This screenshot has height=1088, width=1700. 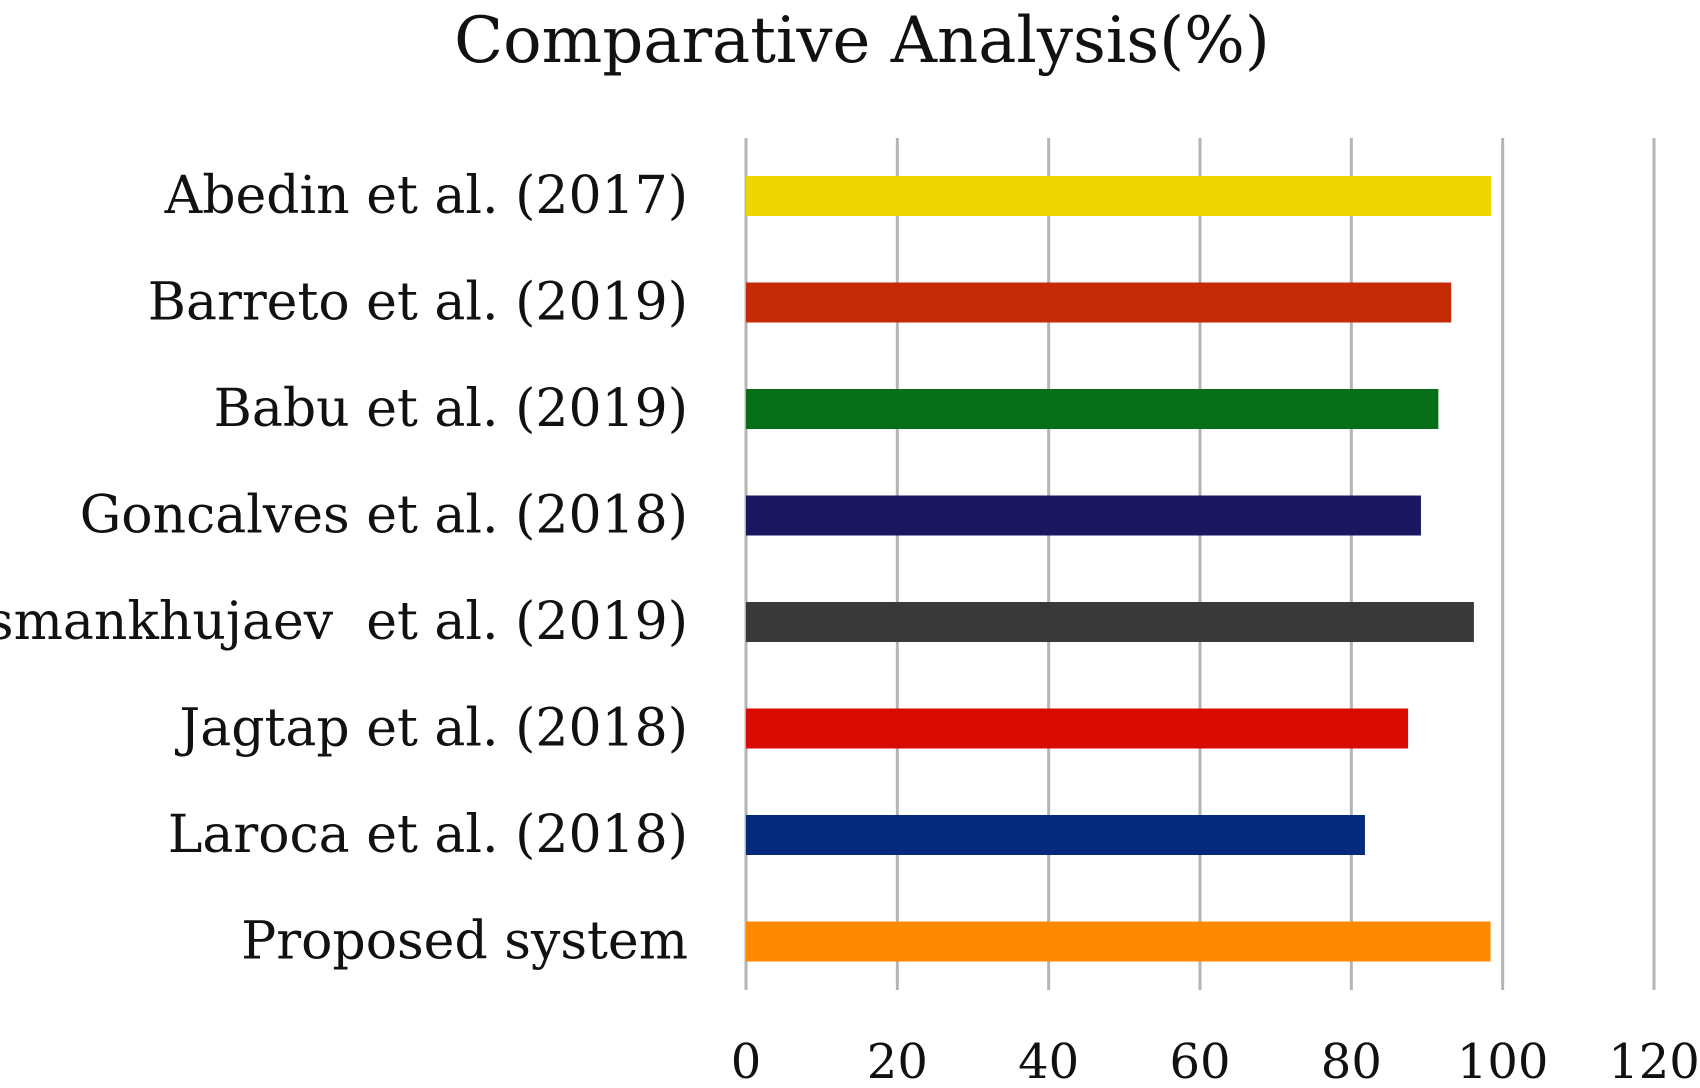 What do you see at coordinates (464, 942) in the screenshot?
I see `category-label: Proposed system` at bounding box center [464, 942].